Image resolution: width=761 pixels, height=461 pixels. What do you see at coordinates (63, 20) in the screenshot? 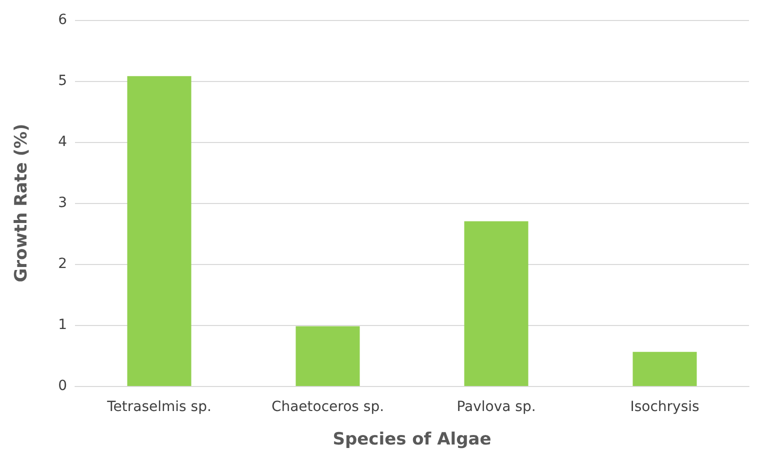
I see `y-tick-label: 6` at bounding box center [63, 20].